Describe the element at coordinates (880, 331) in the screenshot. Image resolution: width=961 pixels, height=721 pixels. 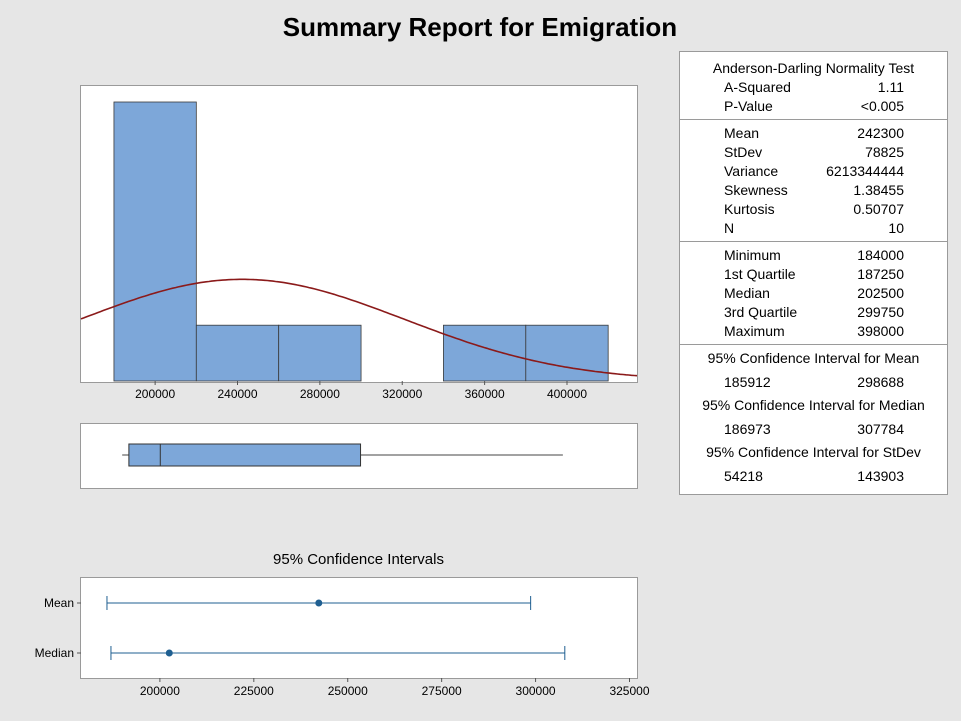
I see `stats-value: 398000` at that location.